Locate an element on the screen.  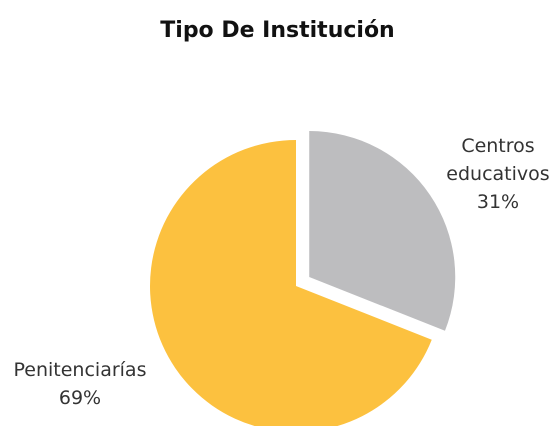
value-label: 69% is located at coordinates (80, 398).